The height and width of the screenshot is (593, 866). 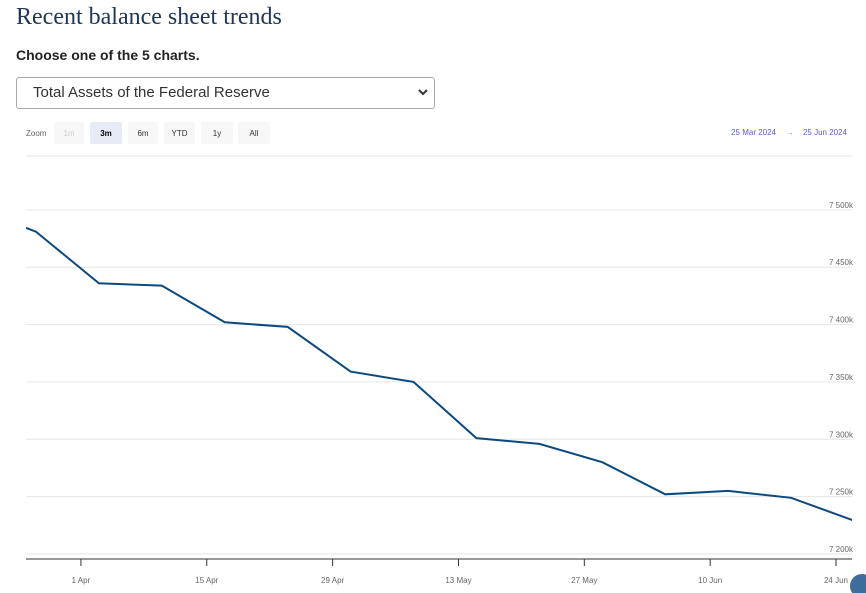 I want to click on zoom-button-label: 1m, so click(x=68, y=133).